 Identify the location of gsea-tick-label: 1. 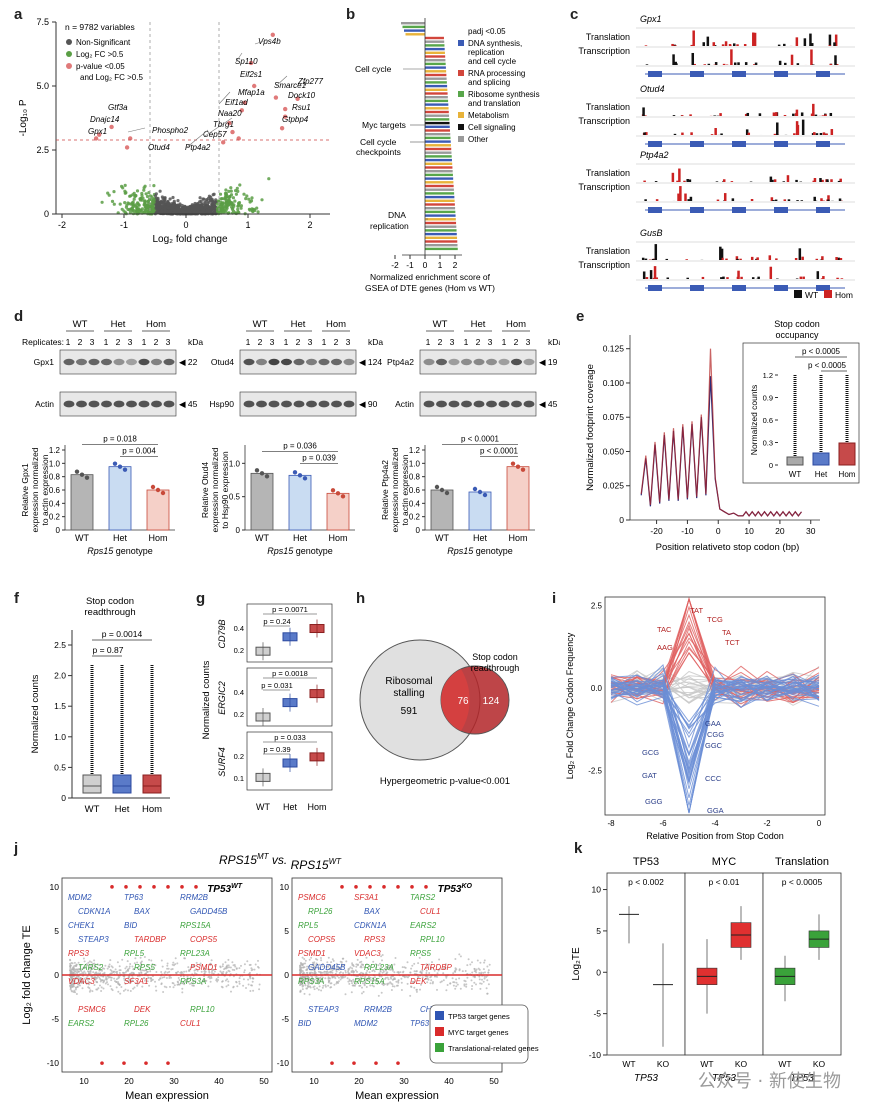
(440, 265).